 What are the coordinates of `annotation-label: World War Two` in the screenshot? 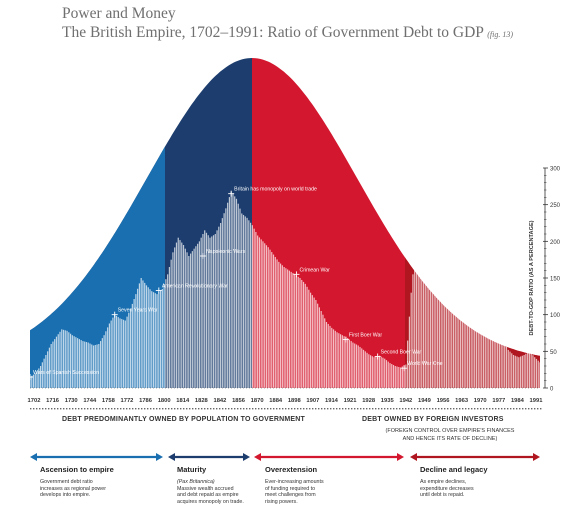 It's located at (474, 261).